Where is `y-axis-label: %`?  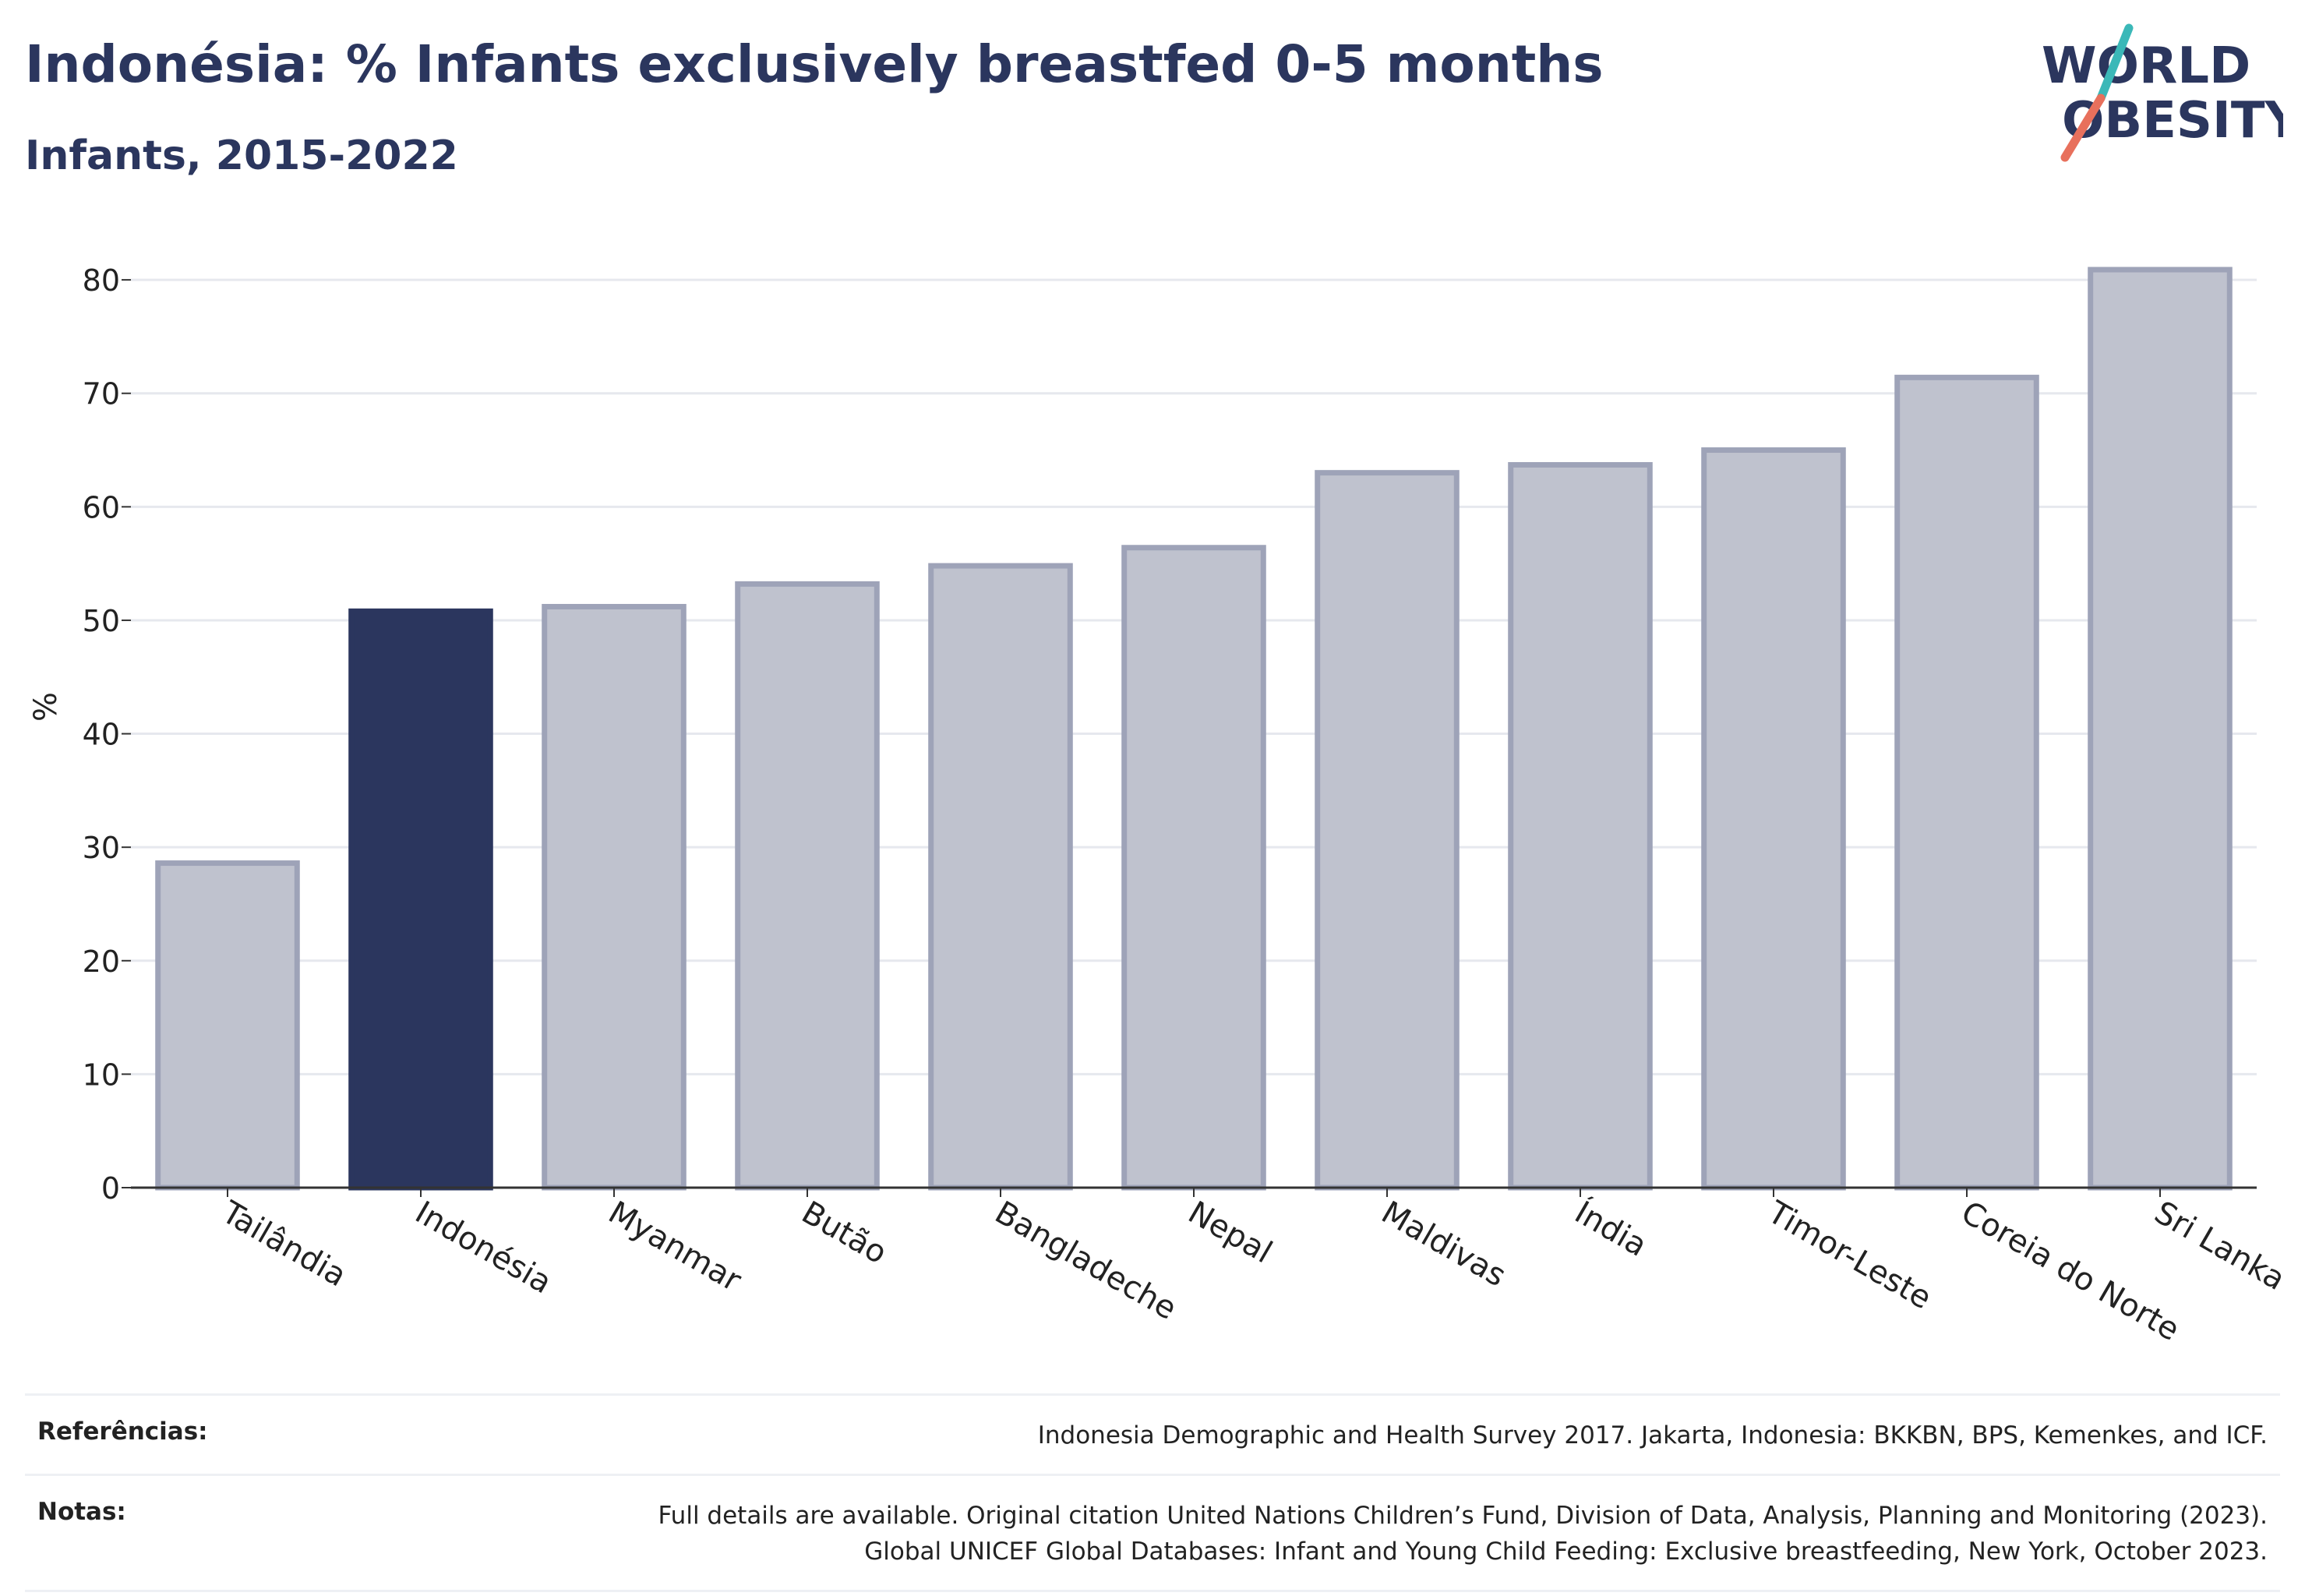 y-axis-label: % is located at coordinates (46, 707).